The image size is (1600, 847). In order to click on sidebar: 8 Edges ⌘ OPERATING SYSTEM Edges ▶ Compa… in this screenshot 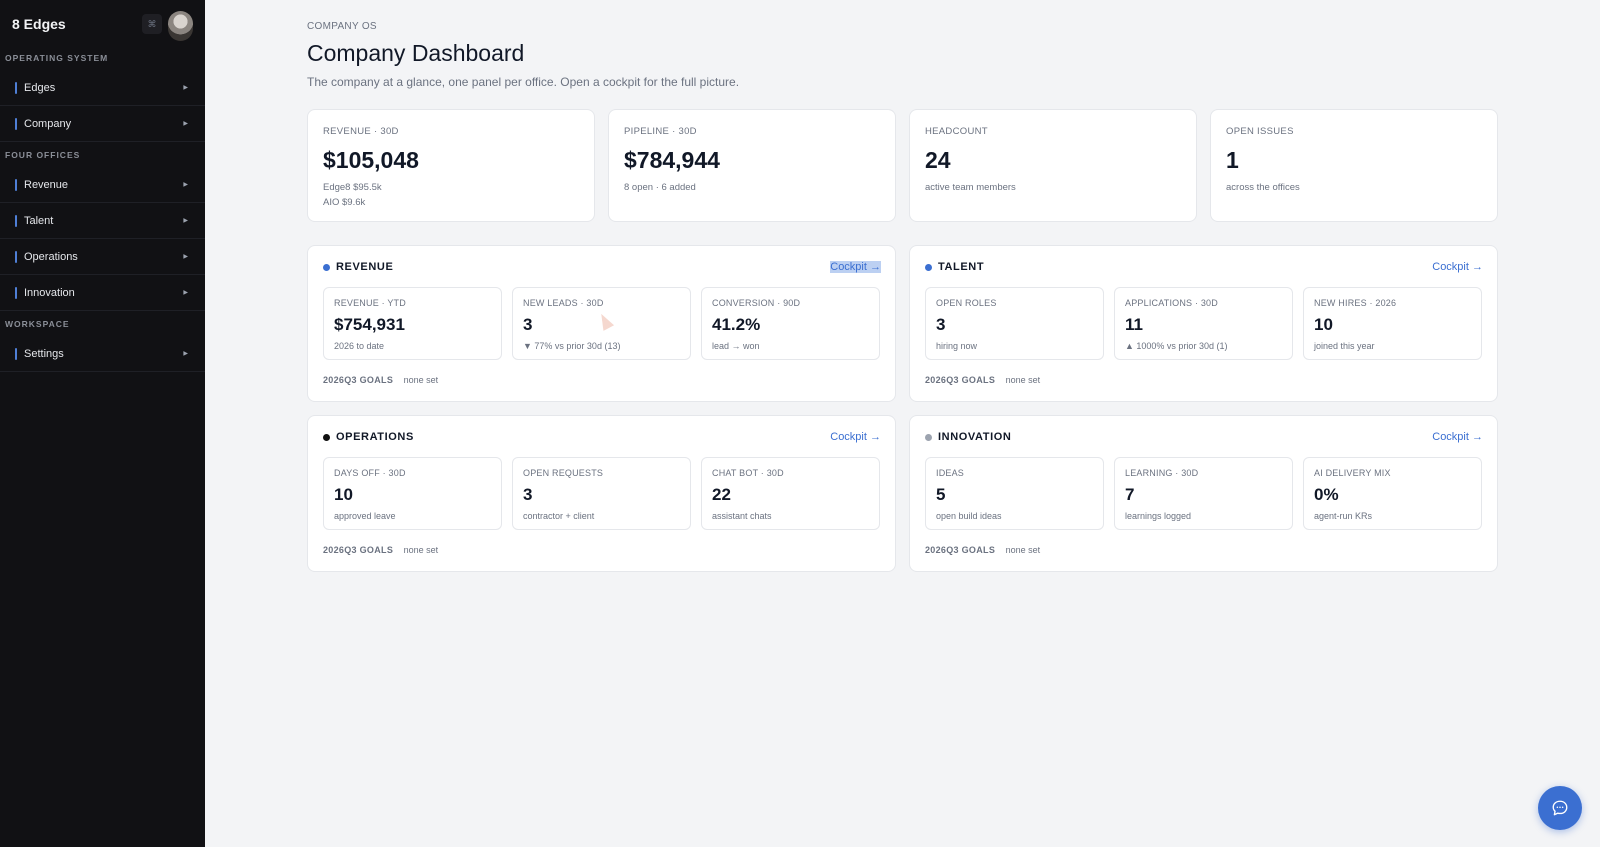, I will do `click(102, 423)`.